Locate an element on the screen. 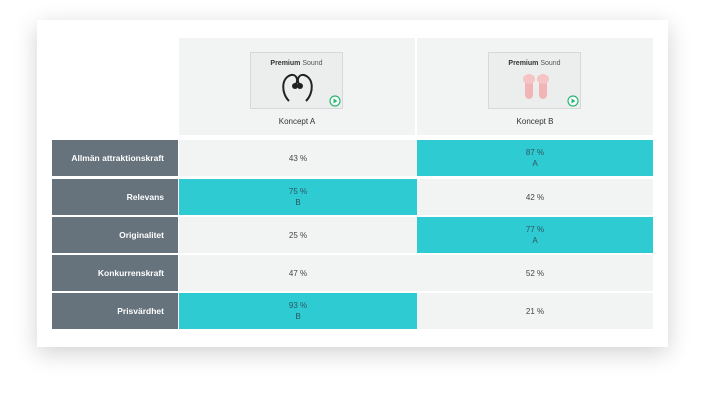 The image size is (706, 400). cell-value: 52 % is located at coordinates (535, 273).